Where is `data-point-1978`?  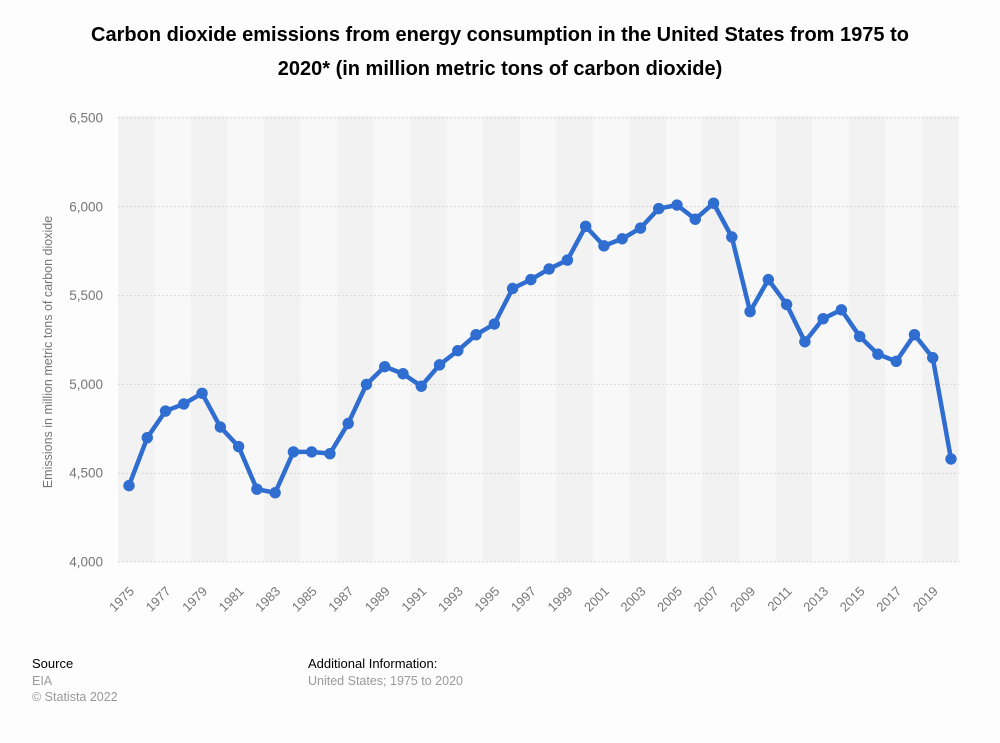
data-point-1978 is located at coordinates (184, 404).